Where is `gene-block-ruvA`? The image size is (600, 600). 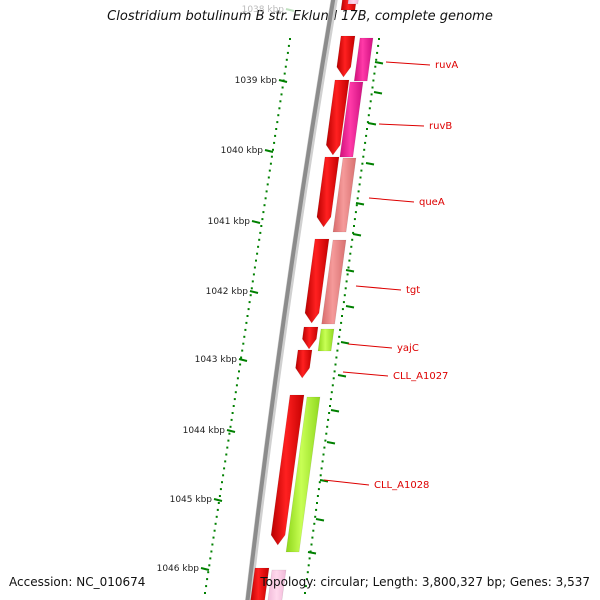
gene-block-ruvA is located at coordinates (363, 59).